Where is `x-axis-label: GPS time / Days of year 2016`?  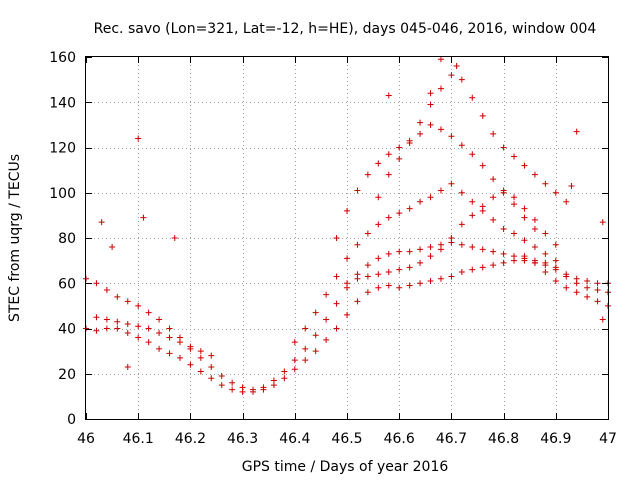 x-axis-label: GPS time / Days of year 2016 is located at coordinates (345, 467).